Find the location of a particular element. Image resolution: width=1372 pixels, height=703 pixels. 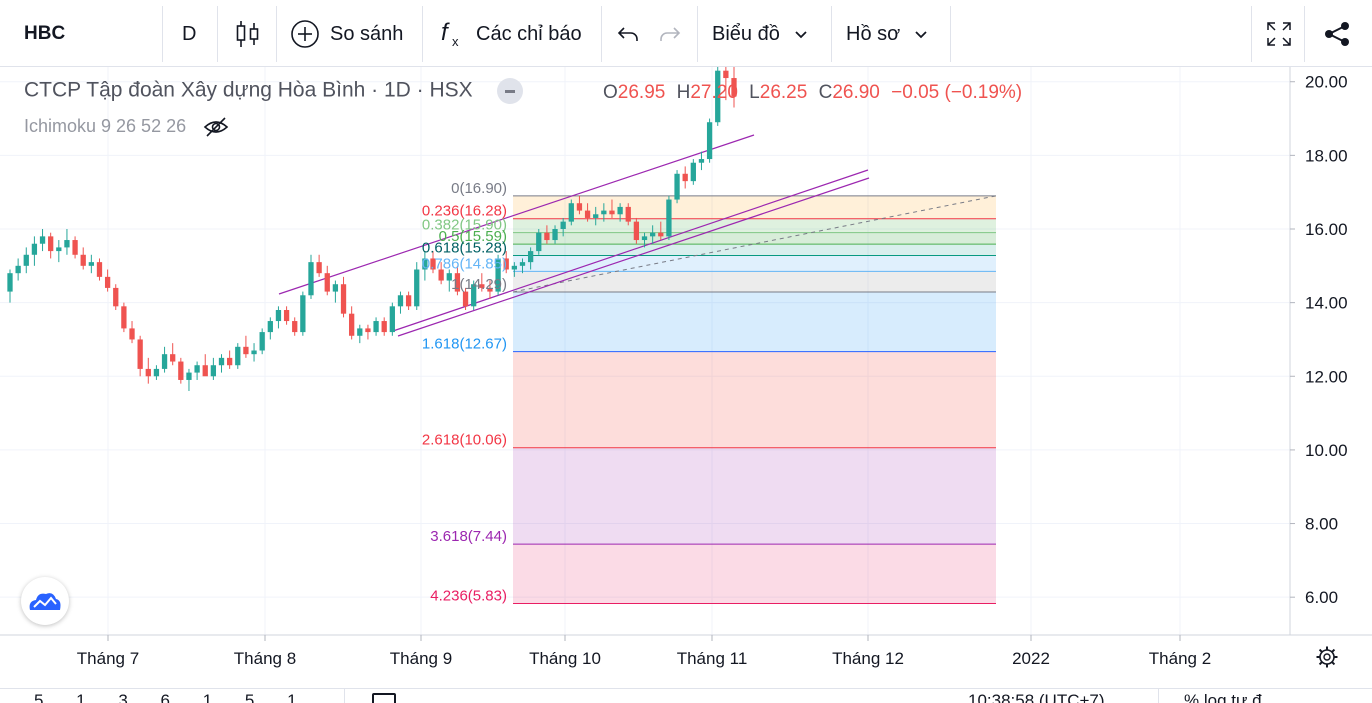

chart-menu-button: Biểu đồ is located at coordinates (761, 34).